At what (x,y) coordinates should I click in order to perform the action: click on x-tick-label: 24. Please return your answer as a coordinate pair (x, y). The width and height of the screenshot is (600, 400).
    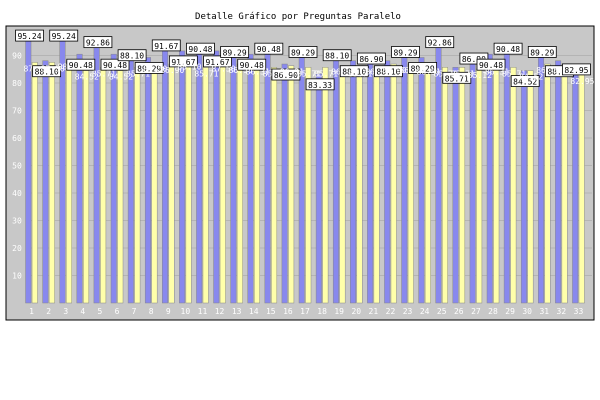
    Looking at the image, I should click on (425, 311).